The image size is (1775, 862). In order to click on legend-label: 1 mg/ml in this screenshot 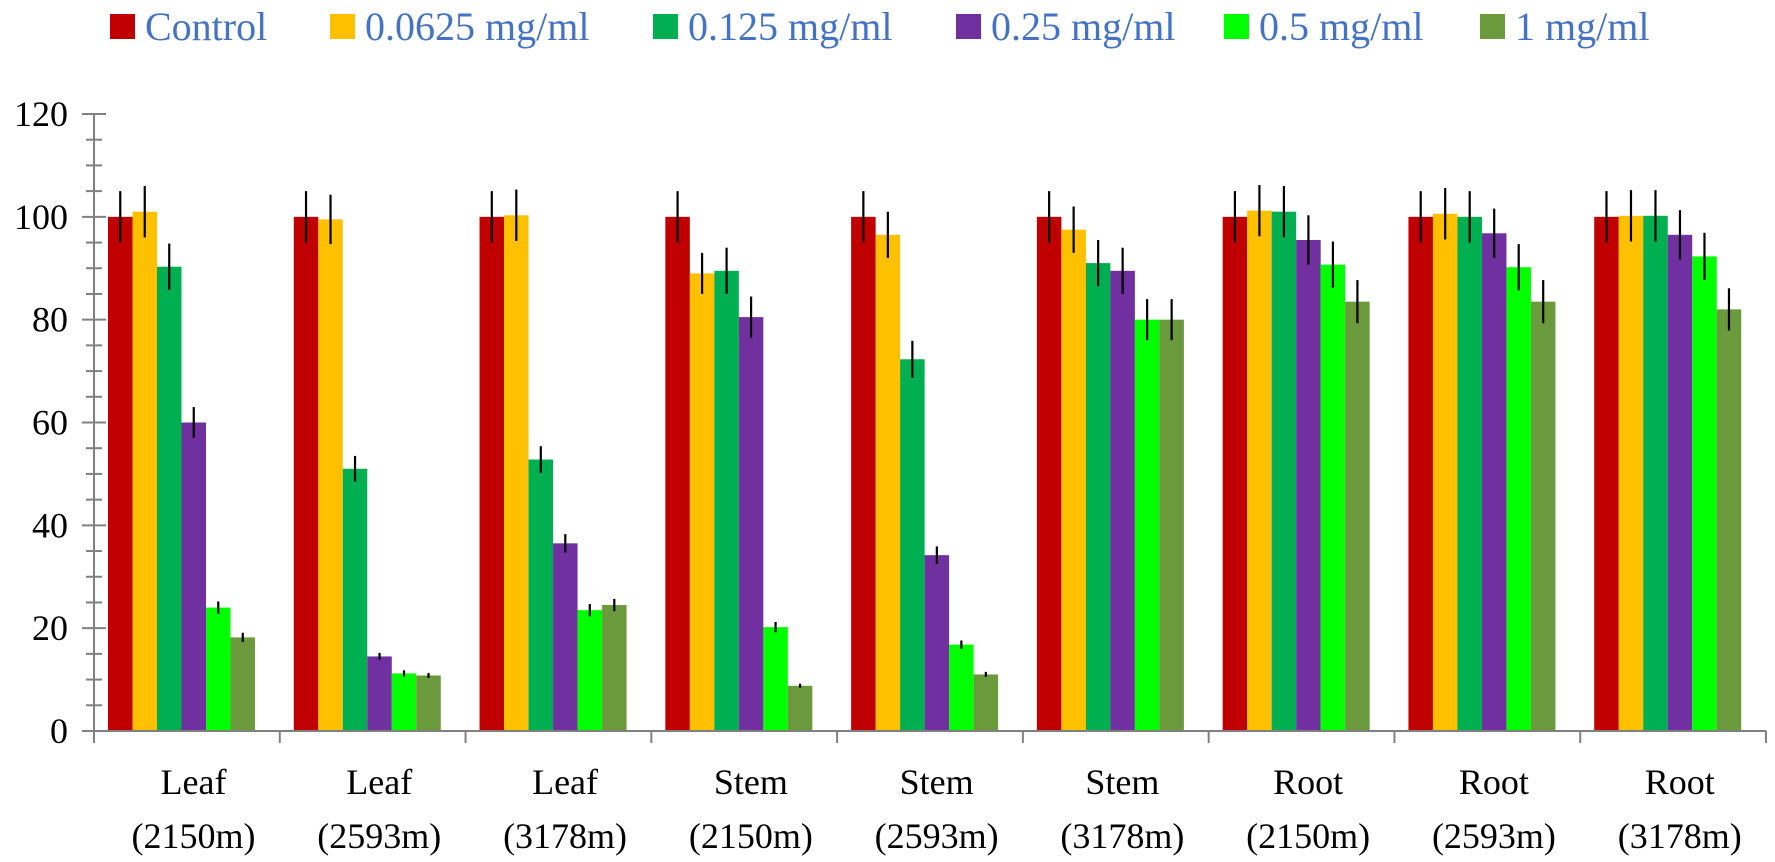, I will do `click(1582, 26)`.